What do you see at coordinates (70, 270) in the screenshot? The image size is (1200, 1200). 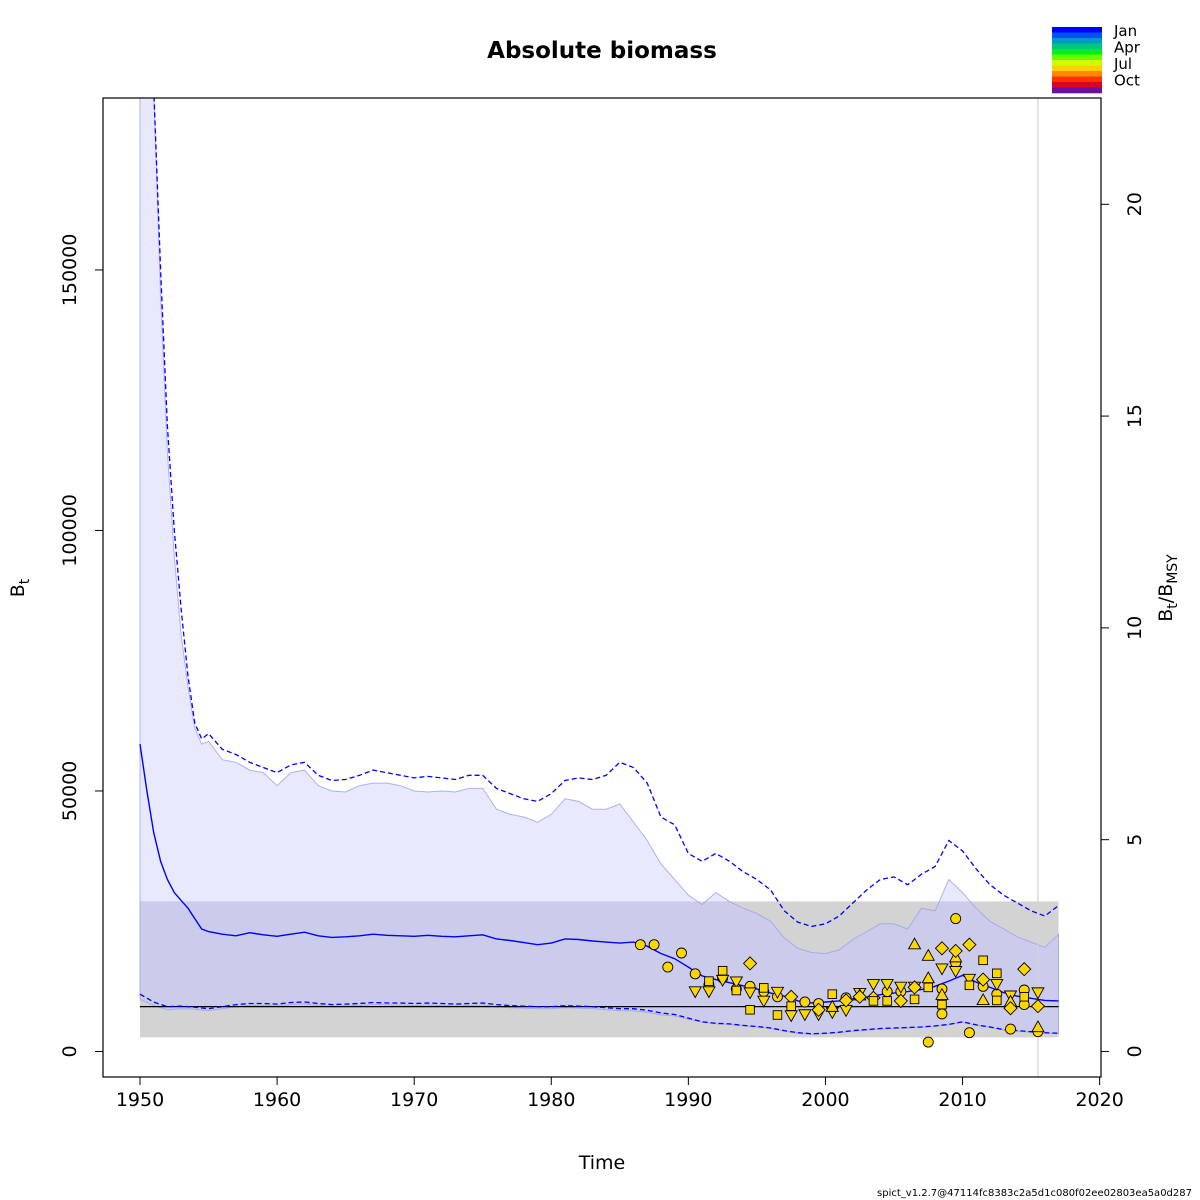 I see `y-tick-label: 150000` at bounding box center [70, 270].